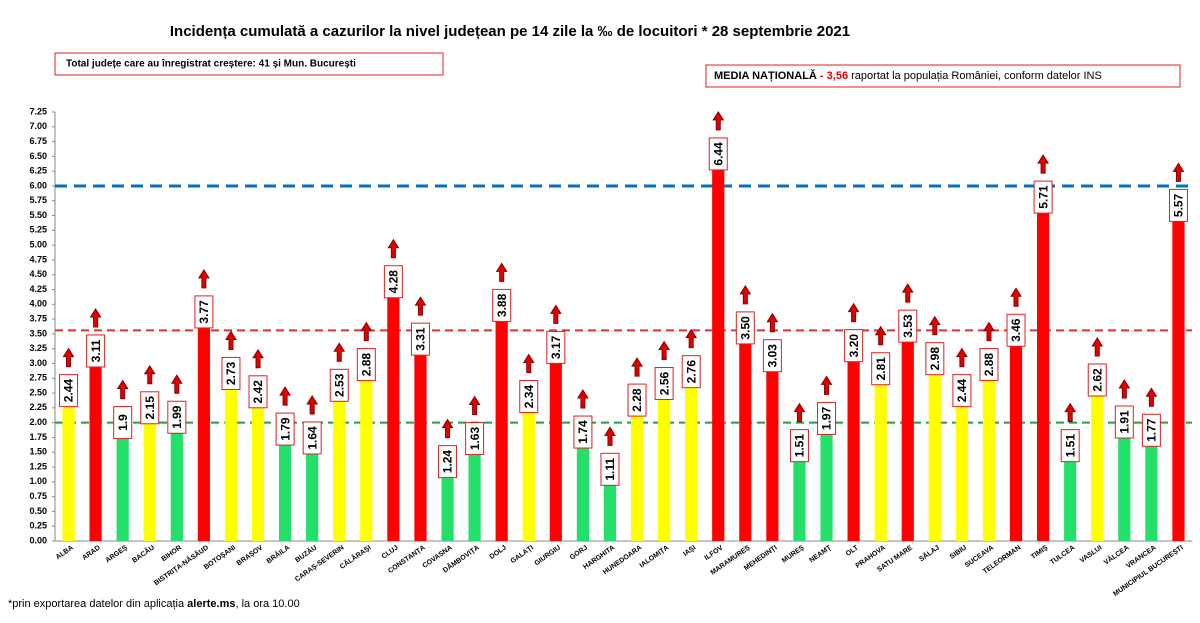  I want to click on y-tick-label: 3.25, so click(38, 348).